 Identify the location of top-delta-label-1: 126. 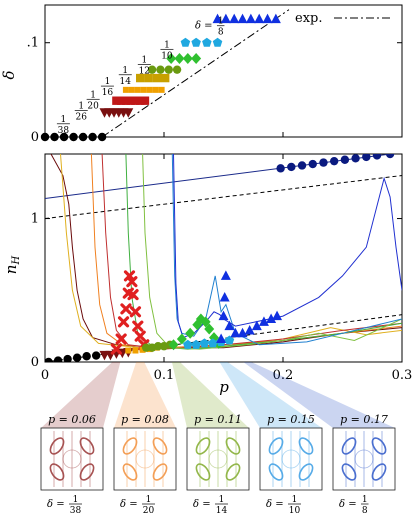
(81, 112).